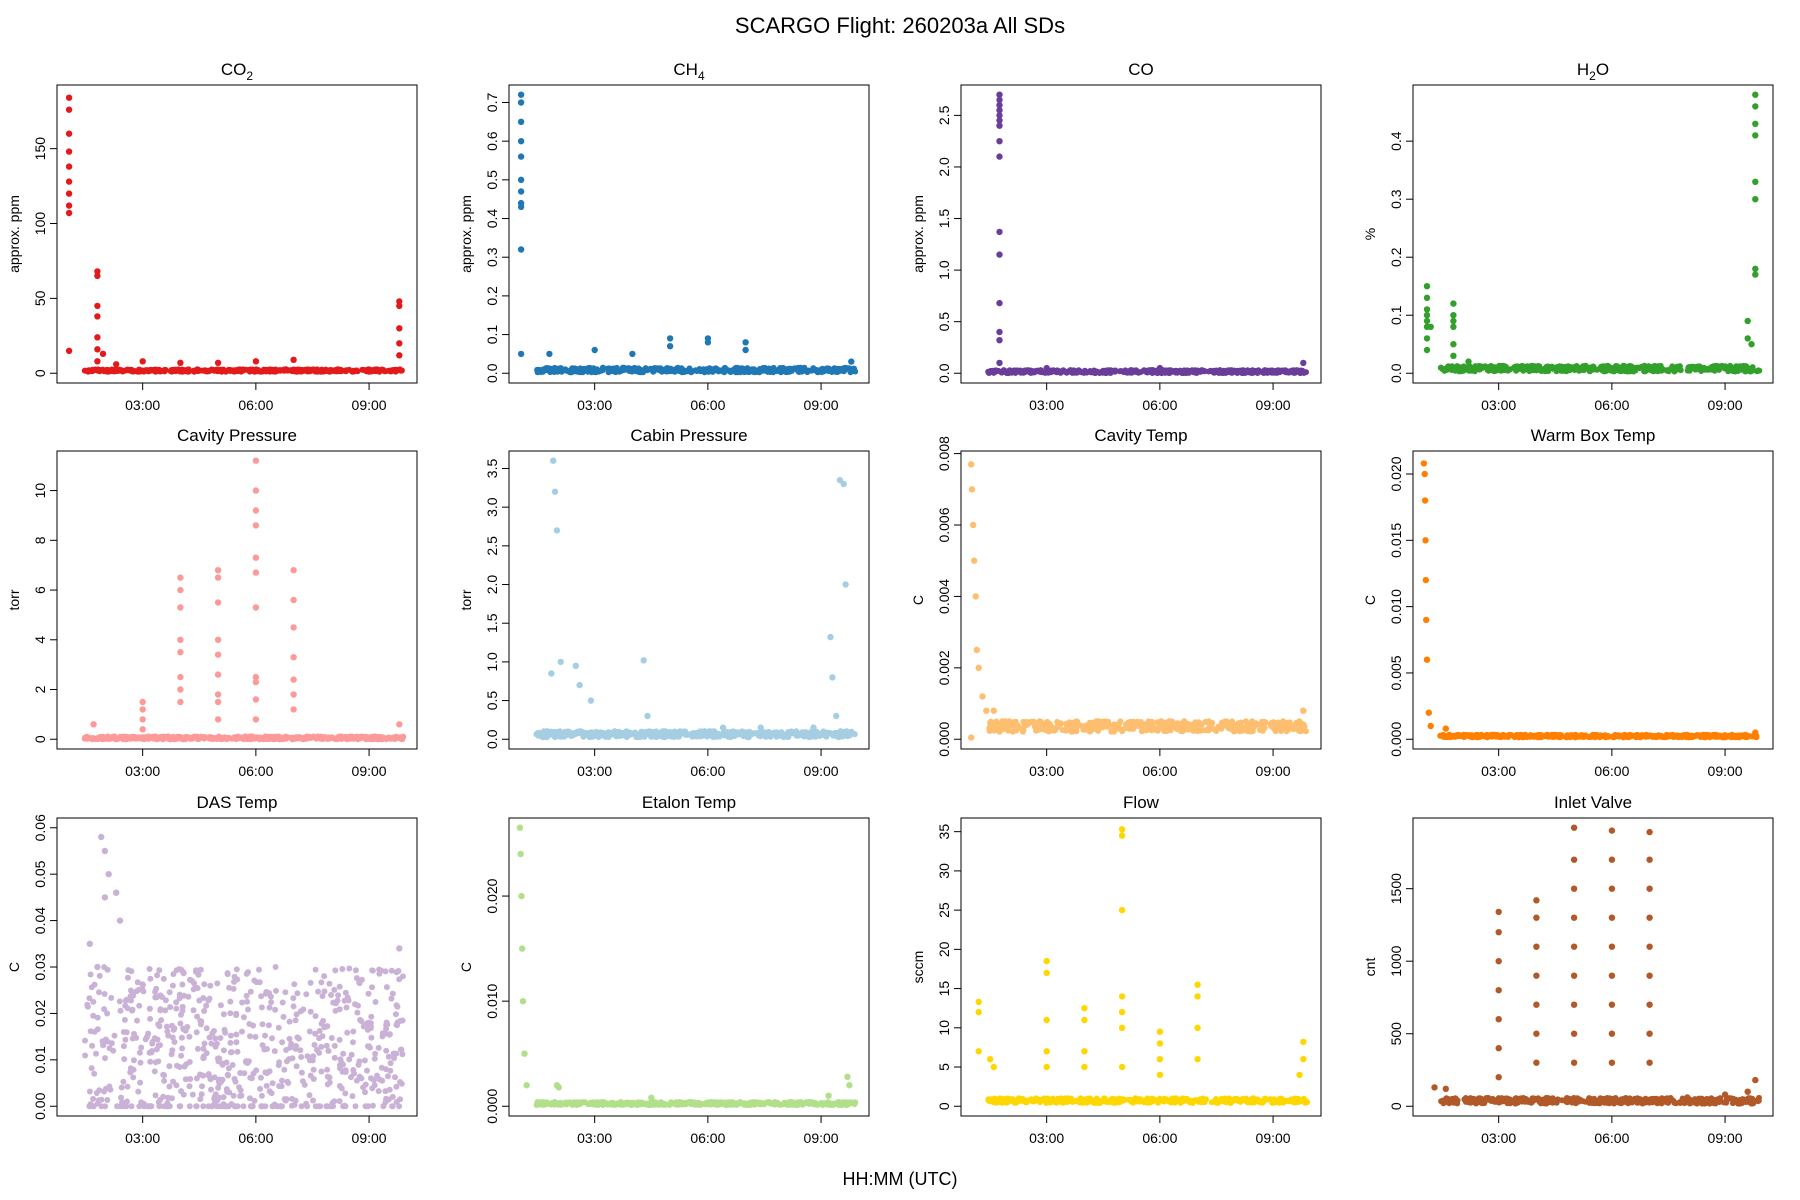 Image resolution: width=1800 pixels, height=1200 pixels. What do you see at coordinates (40, 966) in the screenshot?
I see `y-tick-label: 0.03` at bounding box center [40, 966].